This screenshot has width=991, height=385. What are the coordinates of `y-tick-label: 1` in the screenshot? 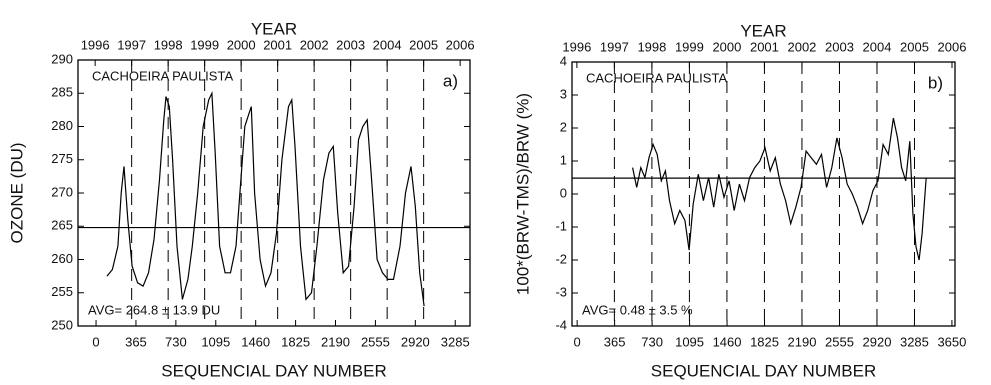 It's located at (563, 159).